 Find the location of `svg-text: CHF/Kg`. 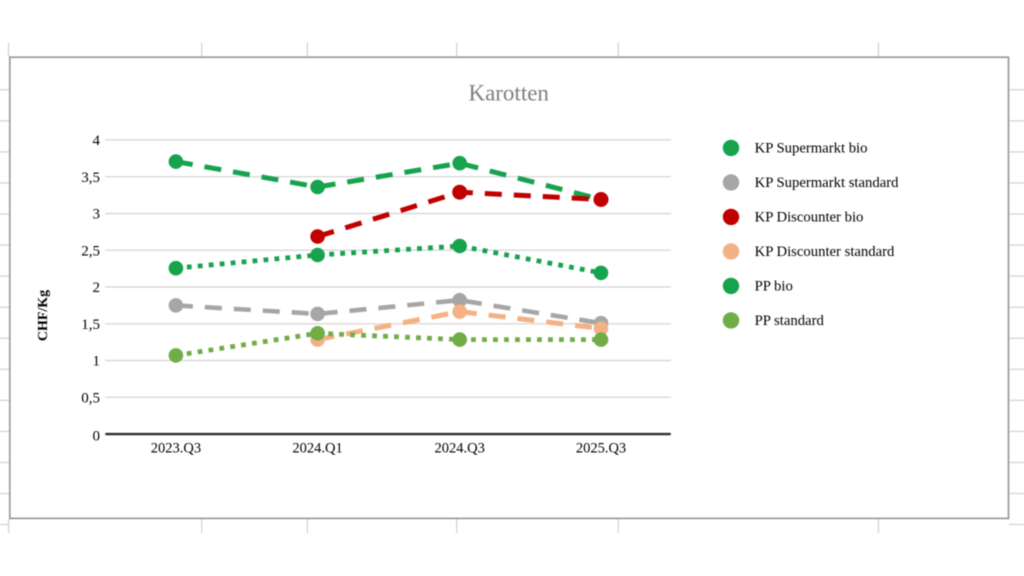

svg-text: CHF/Kg is located at coordinates (43, 315).